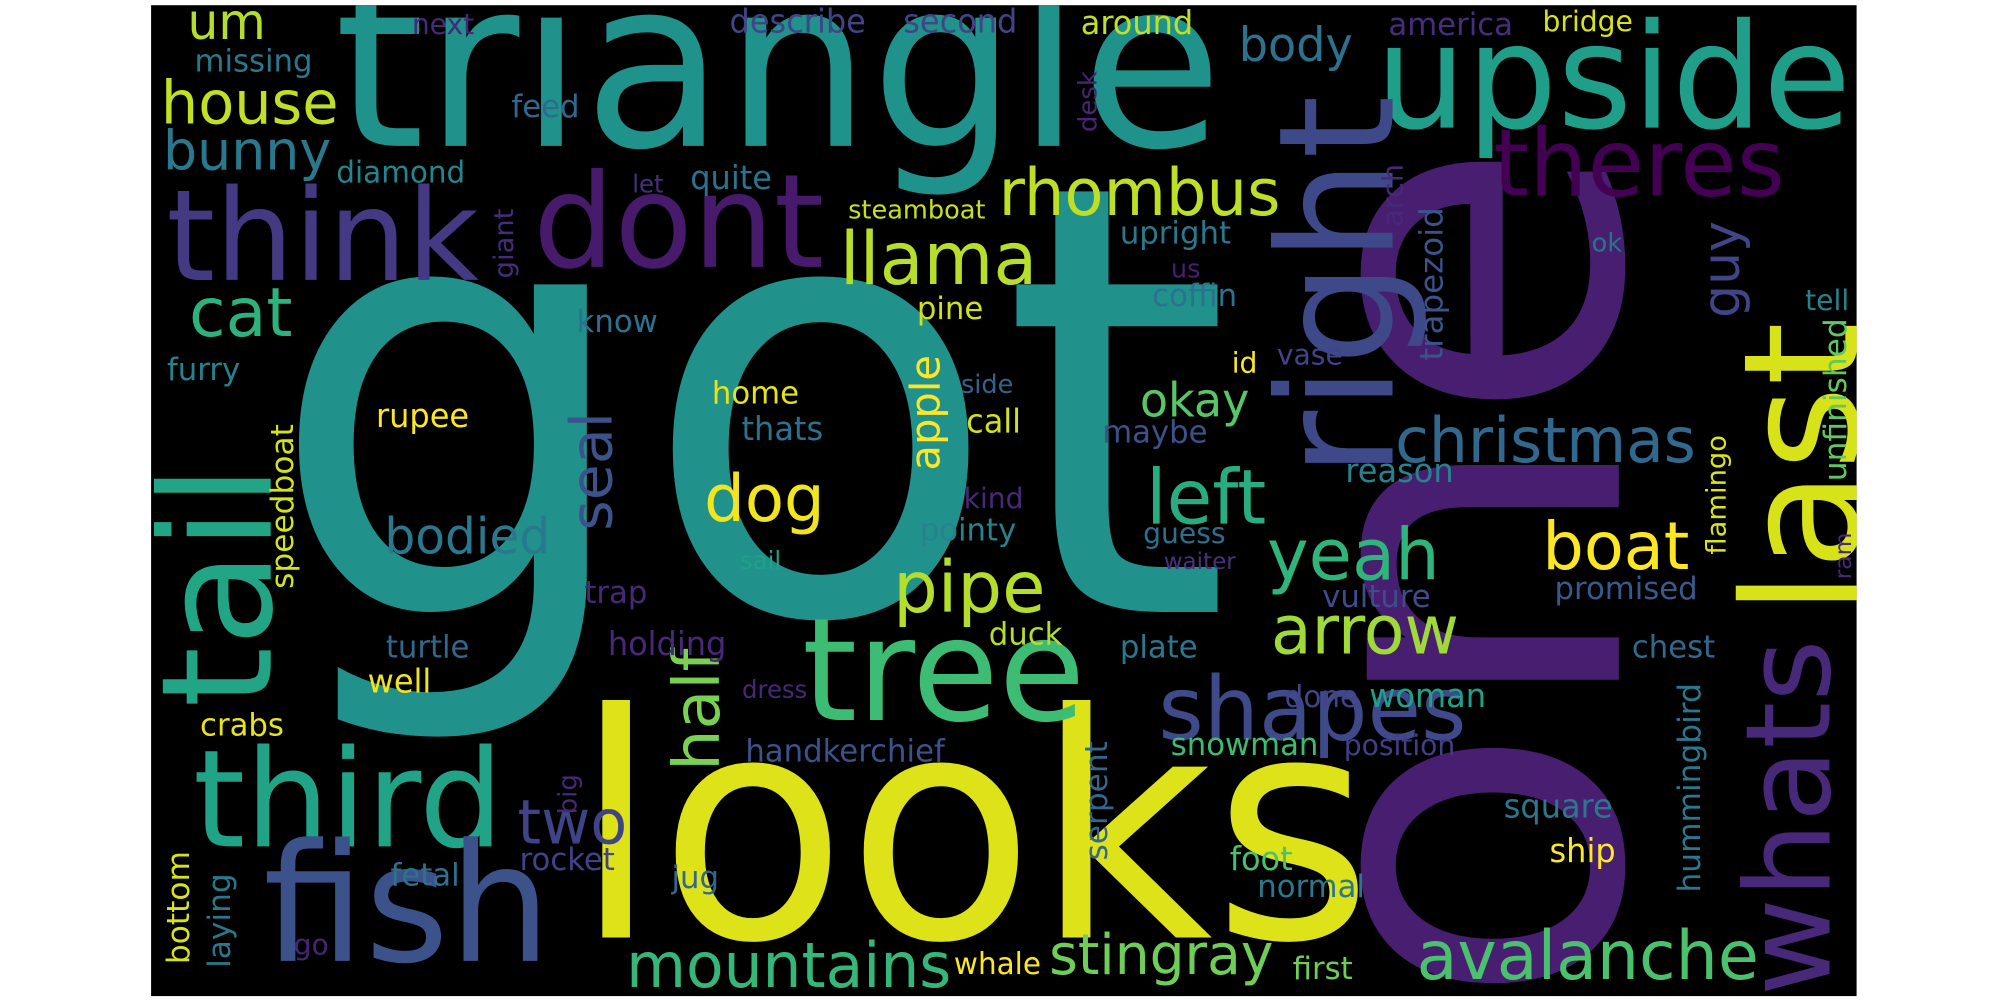 Image resolution: width=2000 pixels, height=1000 pixels. I want to click on word: christmas, so click(1545, 441).